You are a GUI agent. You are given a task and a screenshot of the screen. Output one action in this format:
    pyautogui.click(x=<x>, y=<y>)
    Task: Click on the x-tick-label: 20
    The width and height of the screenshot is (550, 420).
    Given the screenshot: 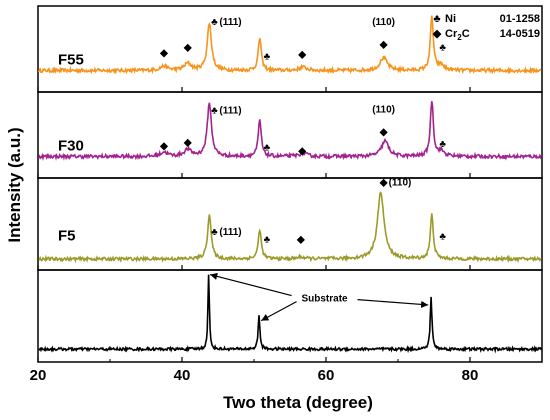 What is the action you would take?
    pyautogui.click(x=38, y=375)
    